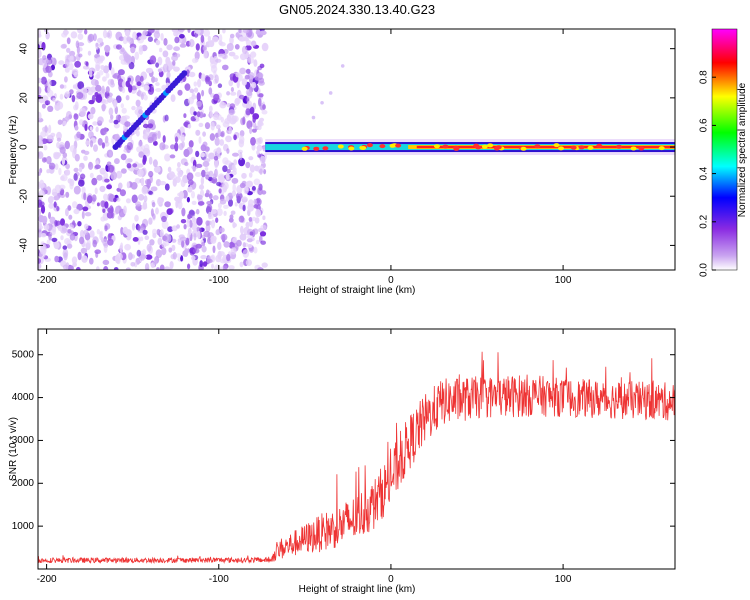 The width and height of the screenshot is (750, 600). I want to click on colorbar-gradient, so click(724, 149).